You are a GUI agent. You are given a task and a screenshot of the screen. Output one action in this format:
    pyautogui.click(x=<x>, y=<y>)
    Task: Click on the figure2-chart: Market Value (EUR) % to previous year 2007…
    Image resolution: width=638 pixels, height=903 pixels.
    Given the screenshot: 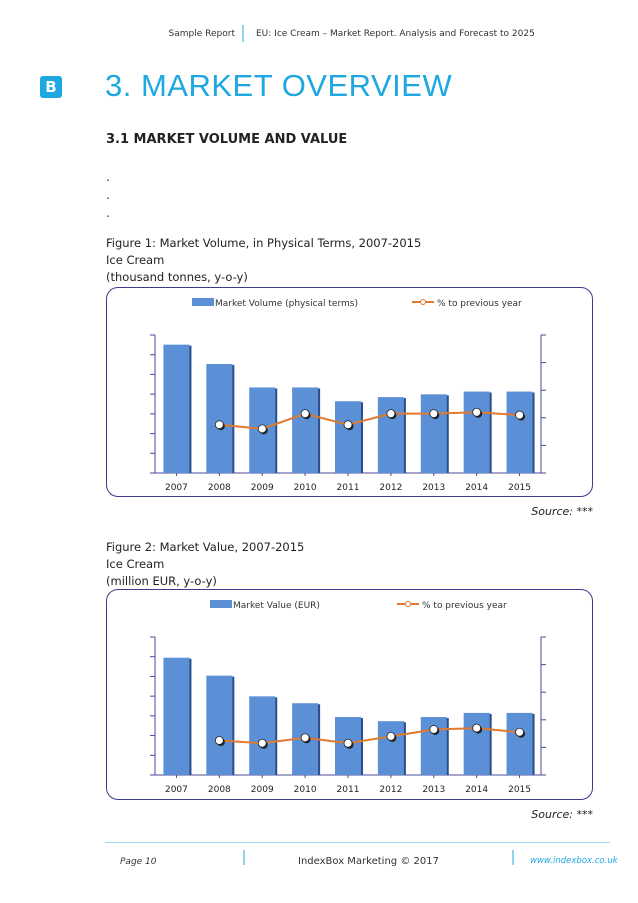 What is the action you would take?
    pyautogui.click(x=348, y=697)
    